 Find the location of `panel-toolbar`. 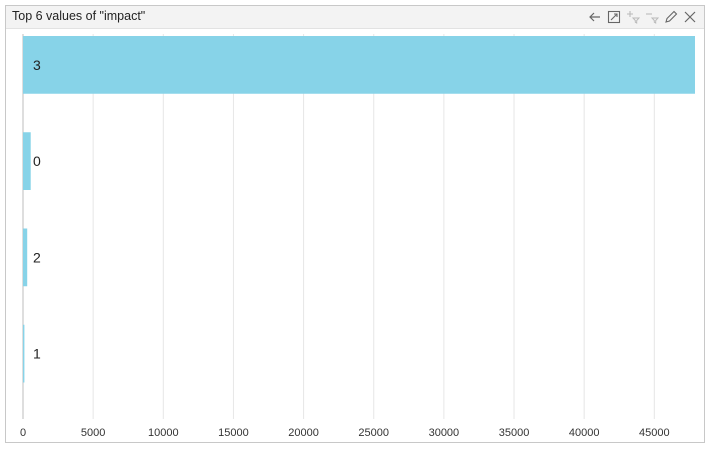

panel-toolbar is located at coordinates (642, 17).